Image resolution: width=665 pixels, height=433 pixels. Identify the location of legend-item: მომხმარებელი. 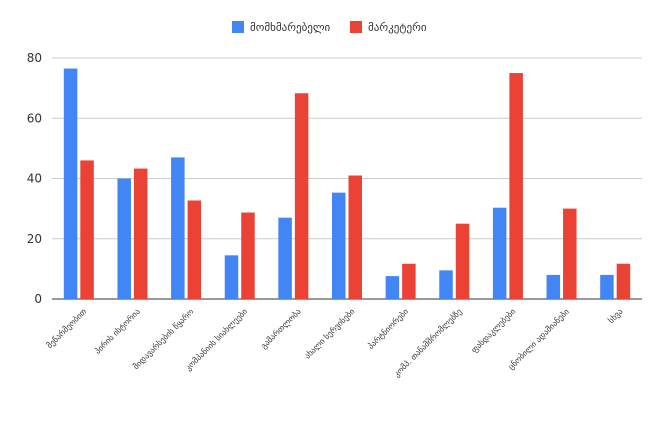
(281, 27).